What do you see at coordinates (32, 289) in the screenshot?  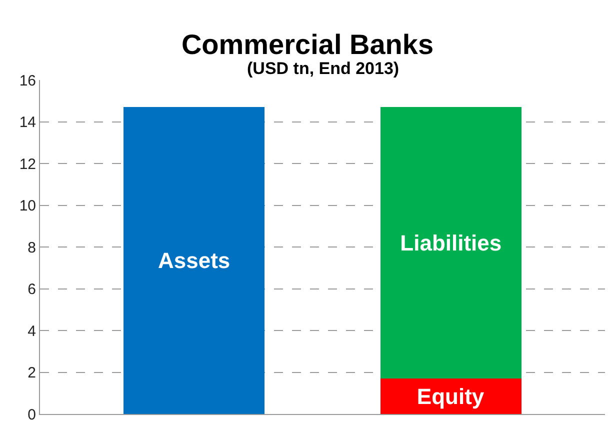 I see `y-tick-label: 6` at bounding box center [32, 289].